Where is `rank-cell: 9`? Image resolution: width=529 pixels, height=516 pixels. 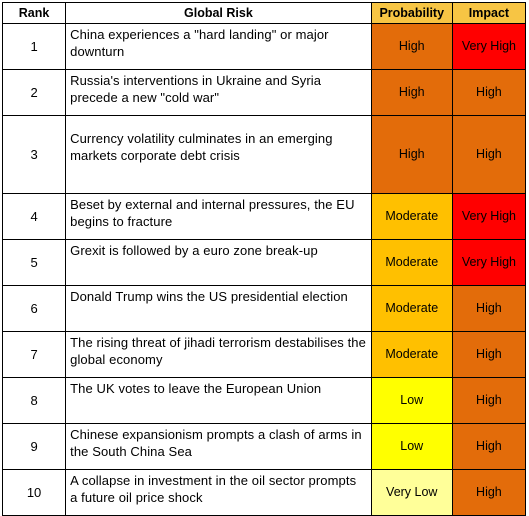
rank-cell: 9 is located at coordinates (34, 446).